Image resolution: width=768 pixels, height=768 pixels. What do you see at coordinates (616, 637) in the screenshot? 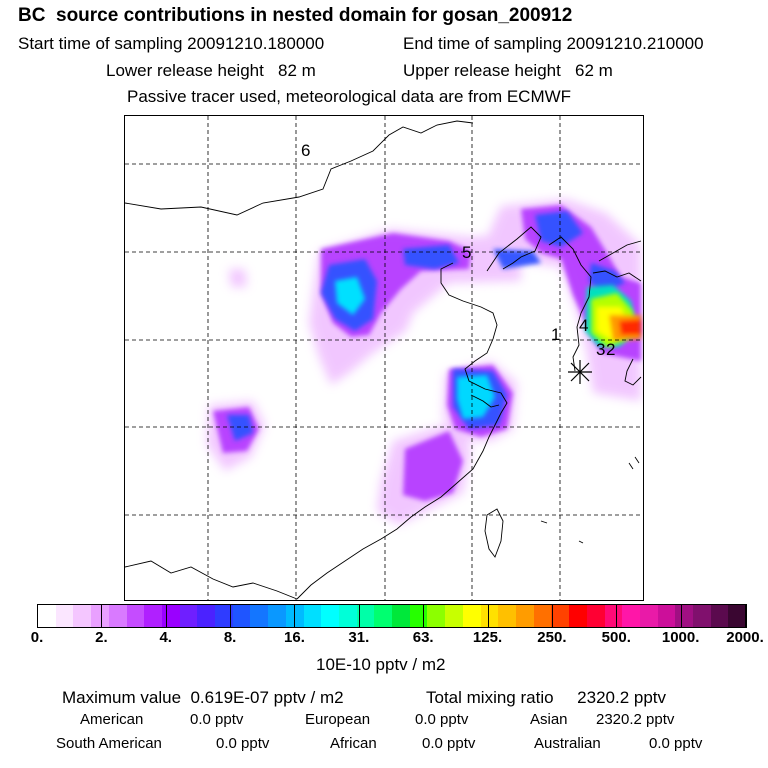
I see `color-scale-tick-label: 500.` at bounding box center [616, 637].